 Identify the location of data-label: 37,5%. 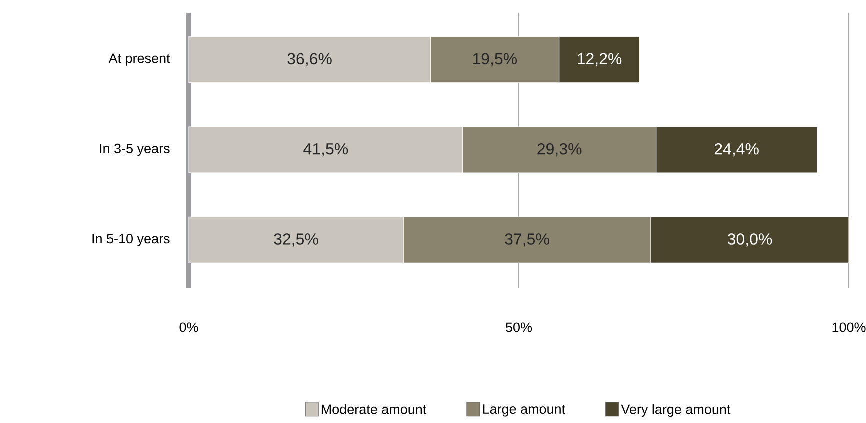
(527, 240).